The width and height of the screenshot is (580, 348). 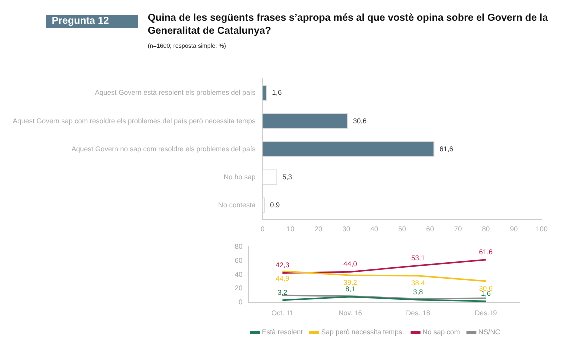 What do you see at coordinates (92, 21) in the screenshot?
I see `text: Pregunta 12` at bounding box center [92, 21].